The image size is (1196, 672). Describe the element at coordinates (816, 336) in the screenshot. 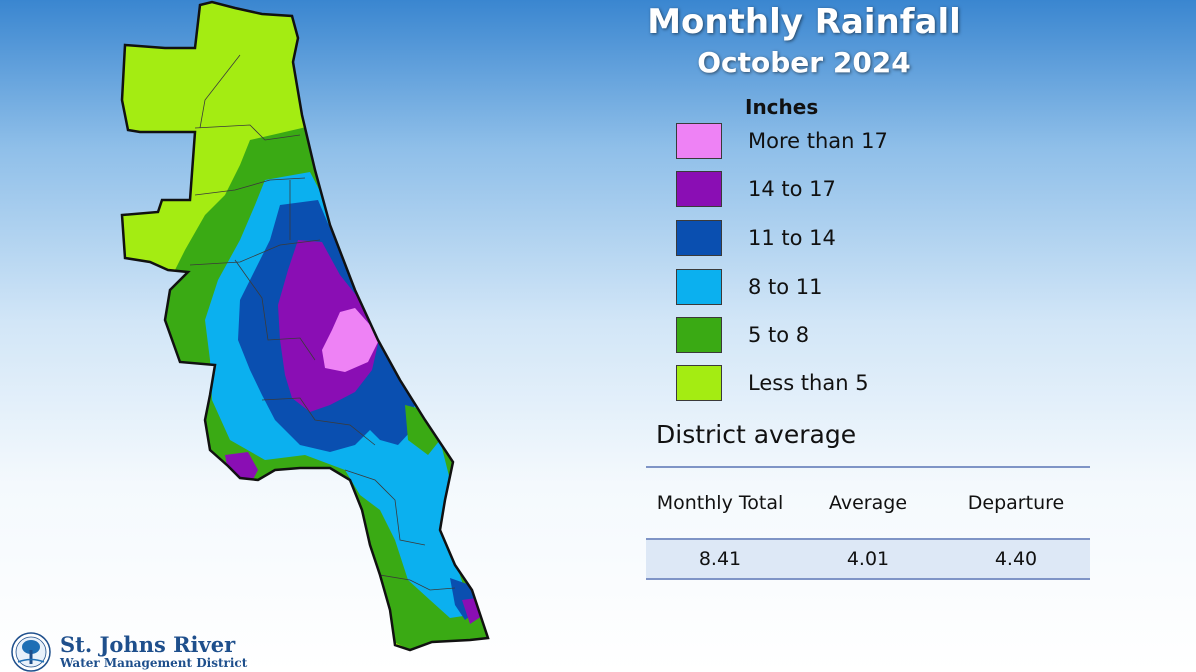

I see `legend-item: 5 to 8` at that location.